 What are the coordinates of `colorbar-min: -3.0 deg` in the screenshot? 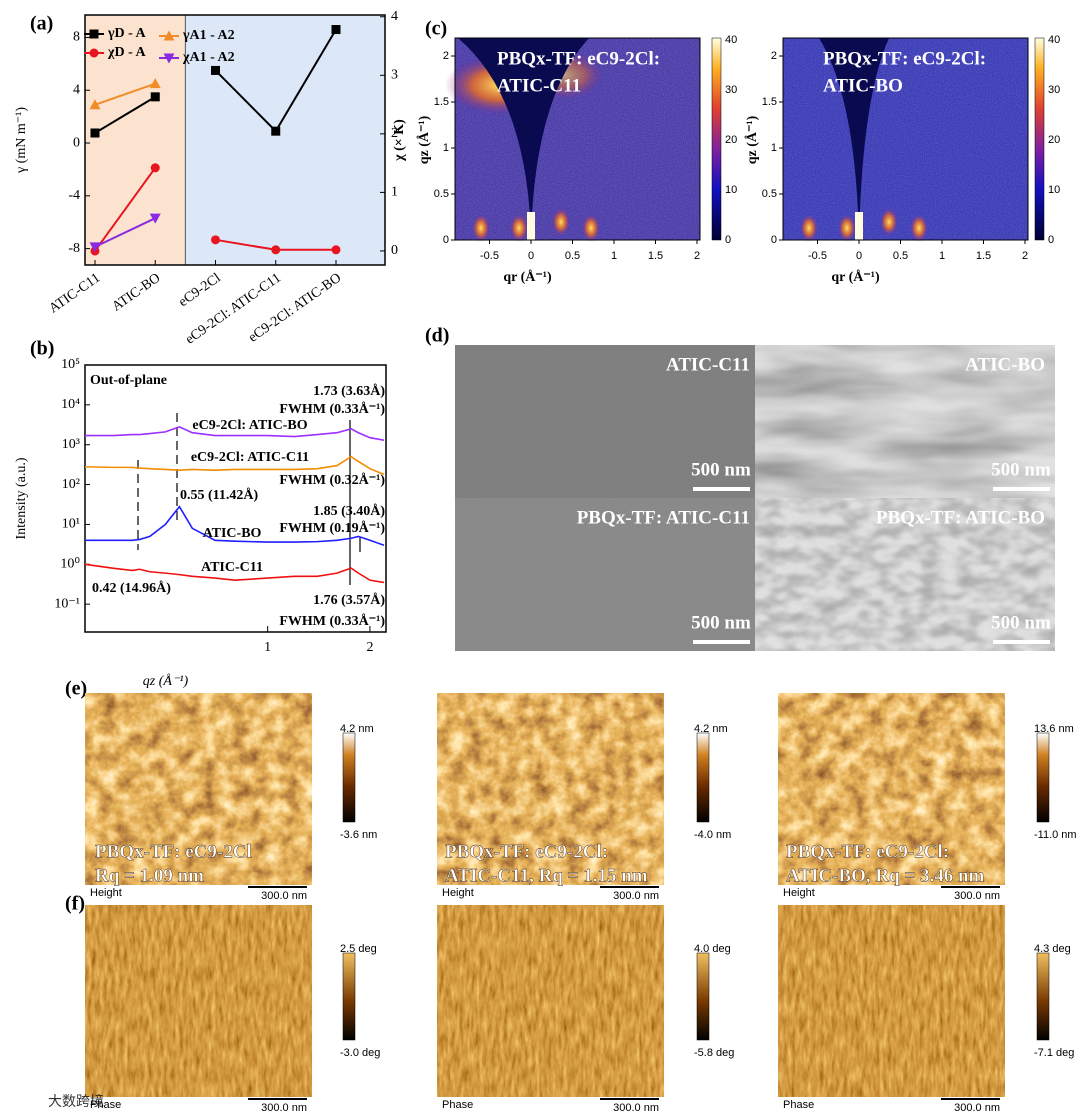 It's located at (360, 1053).